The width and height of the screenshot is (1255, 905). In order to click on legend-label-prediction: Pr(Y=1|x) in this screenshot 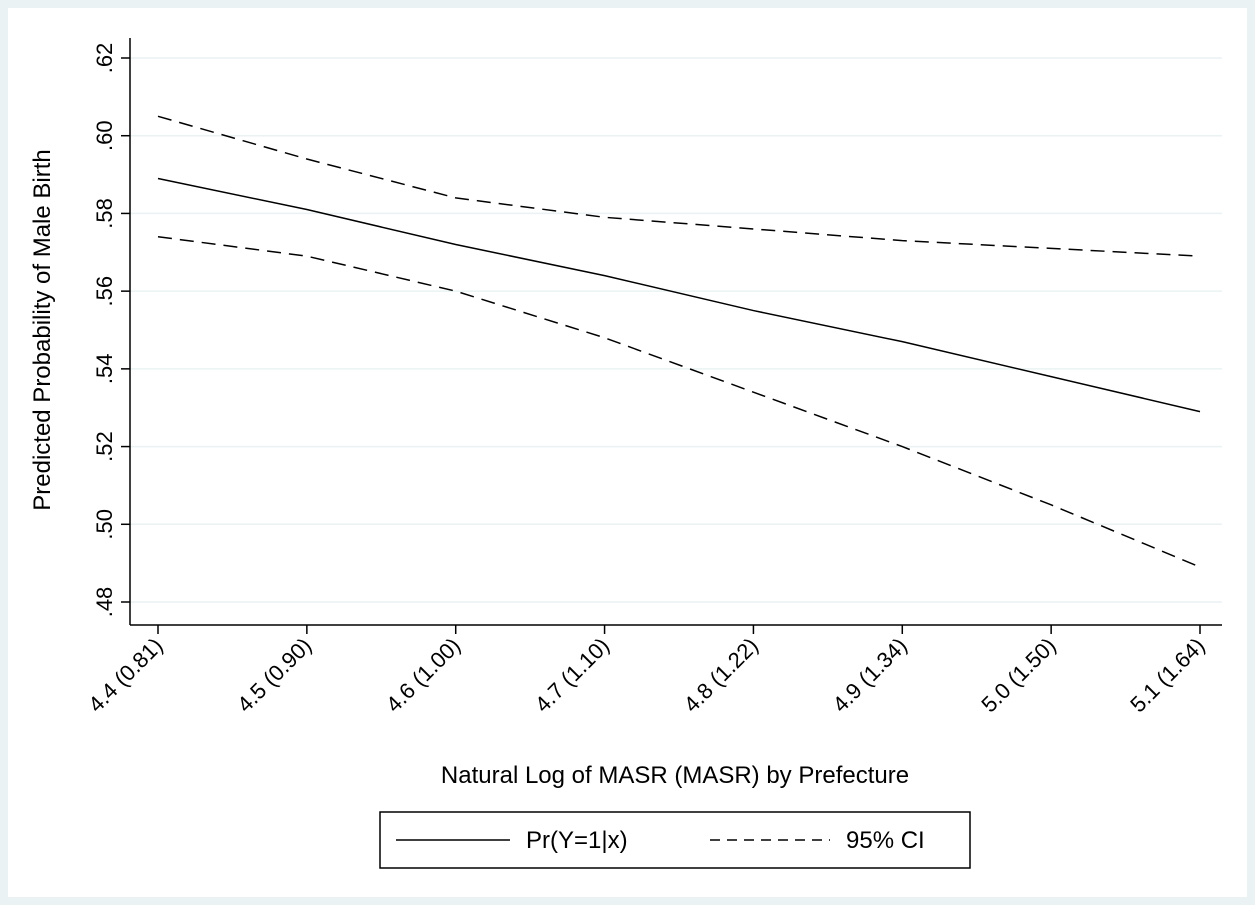, I will do `click(577, 840)`.